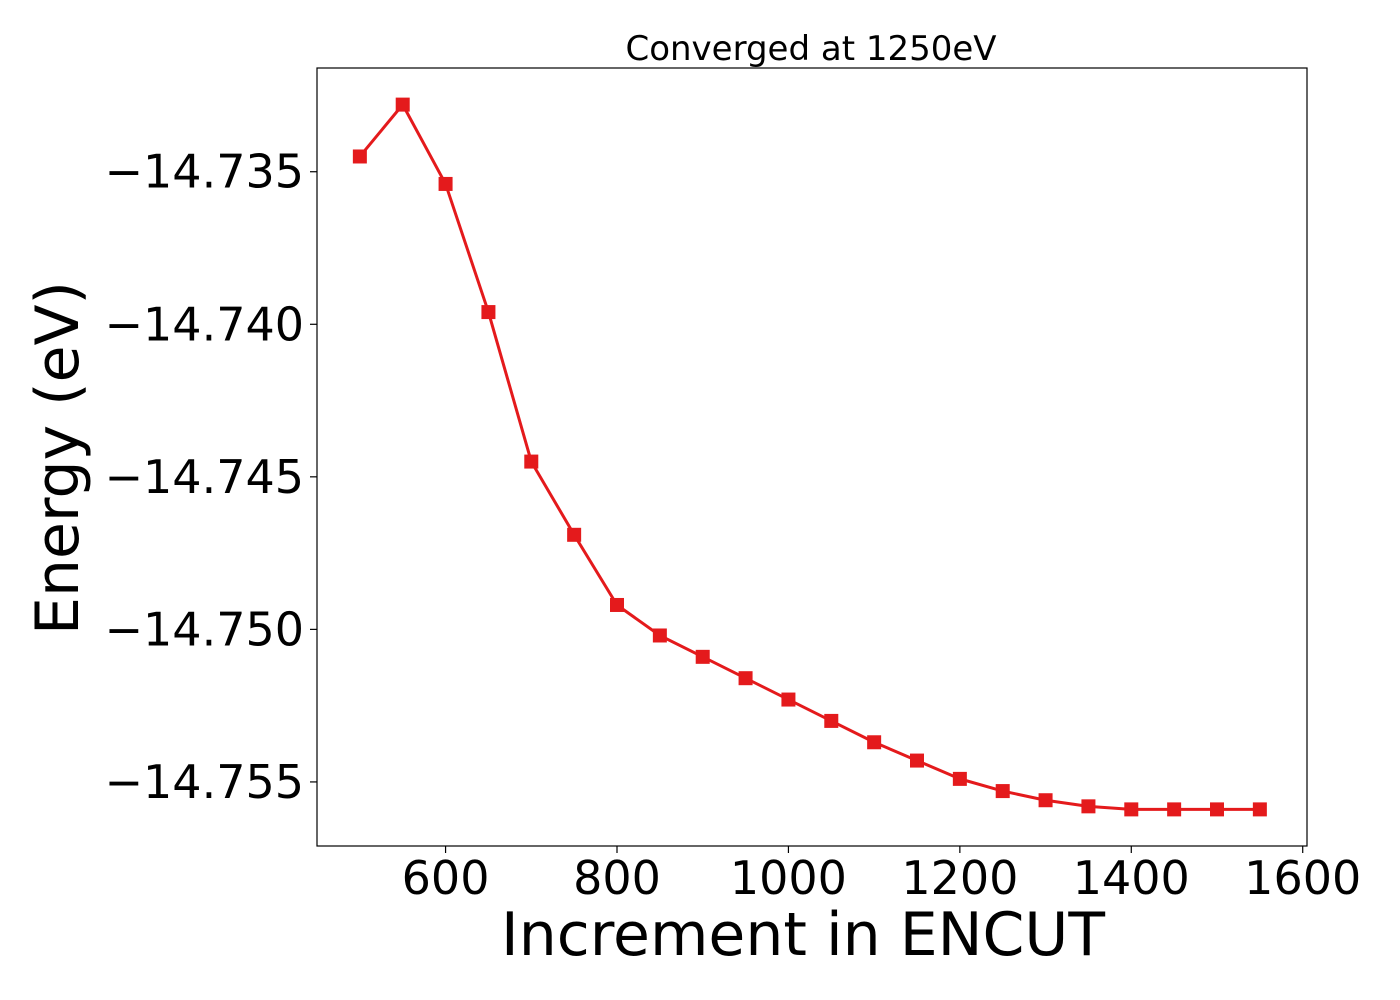 This screenshot has width=1400, height=1000. What do you see at coordinates (1131, 878) in the screenshot?
I see `x-tick-label: 1400` at bounding box center [1131, 878].